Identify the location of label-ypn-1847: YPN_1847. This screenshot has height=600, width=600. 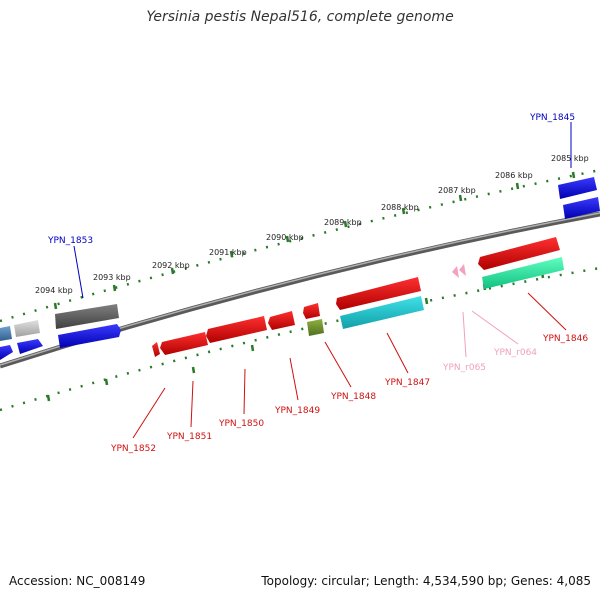
(407, 383).